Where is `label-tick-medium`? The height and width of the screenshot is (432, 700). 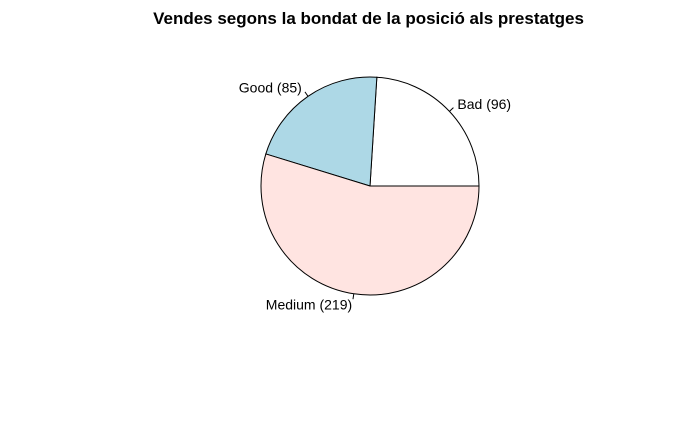
label-tick-medium is located at coordinates (353, 296).